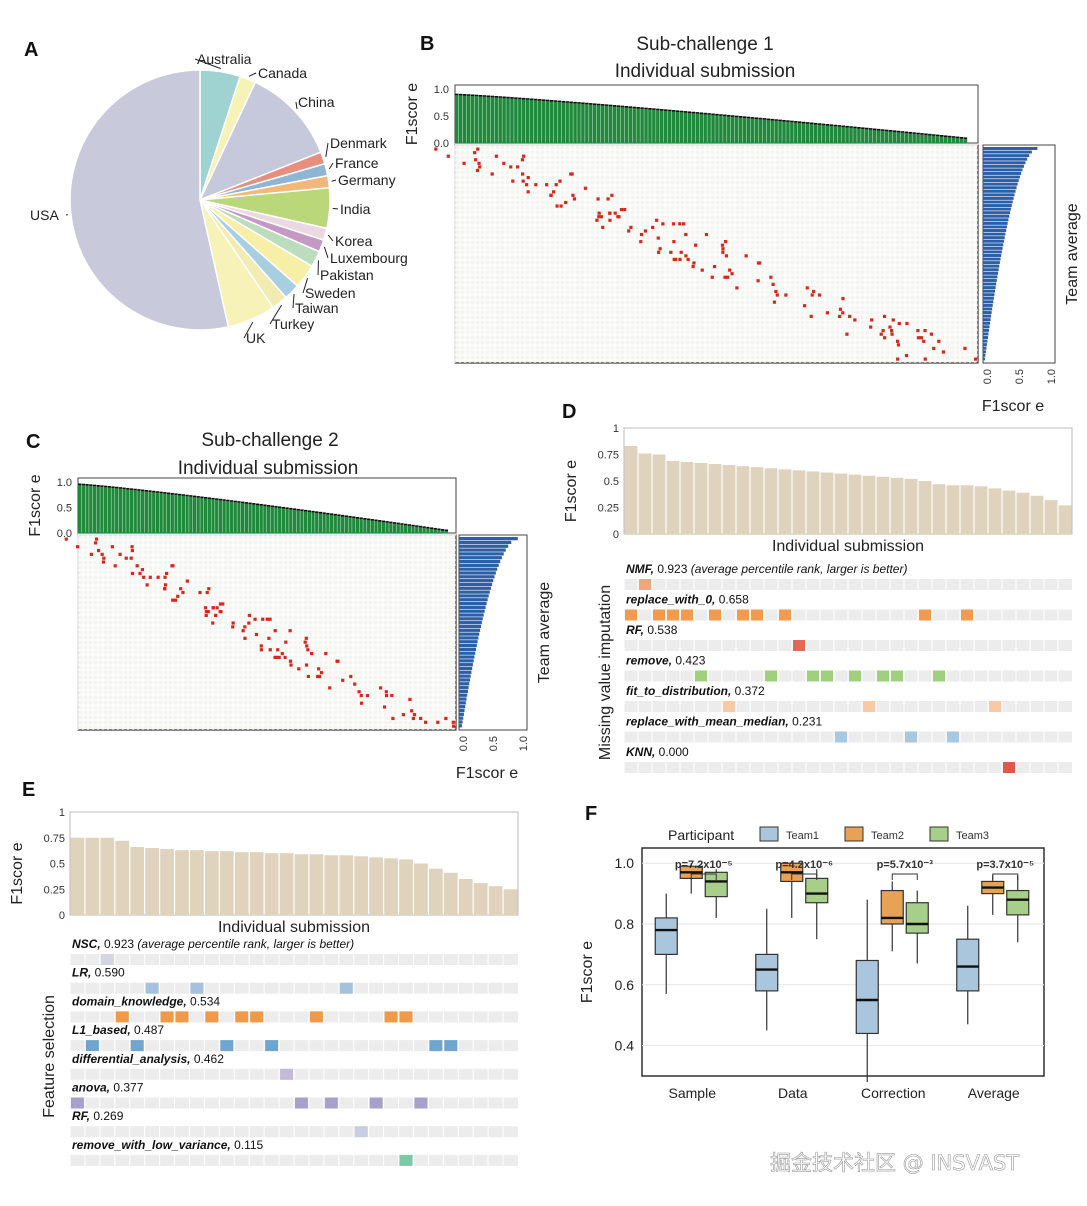 This screenshot has height=1206, width=1087. I want to click on pie-label-france: France, so click(357, 163).